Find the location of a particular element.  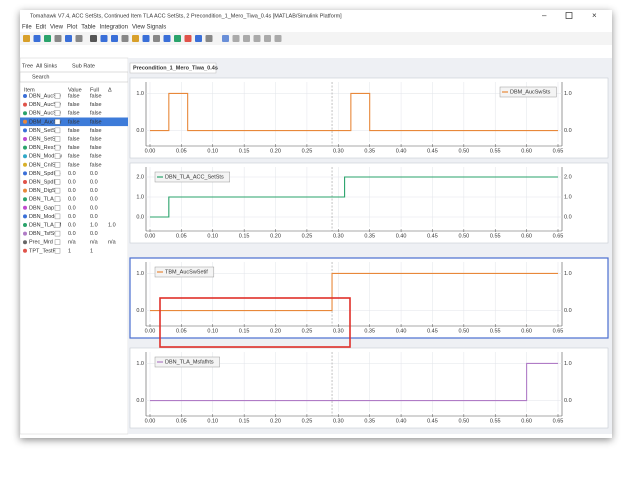

sidebar-tab: All Sinks is located at coordinates (46, 66).